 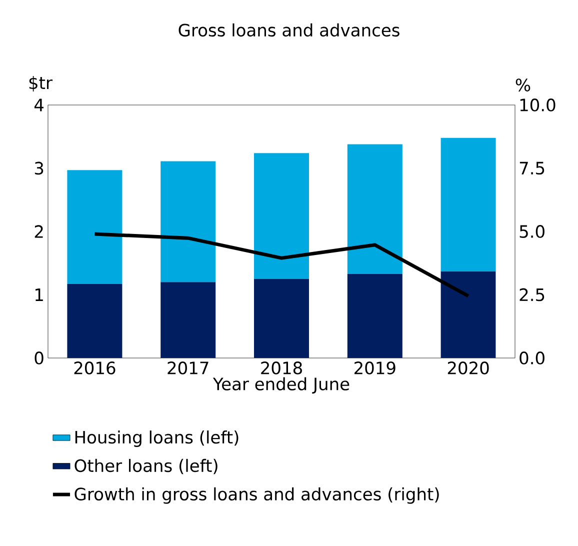 What do you see at coordinates (375, 368) in the screenshot?
I see `x-tick-label: 2019` at bounding box center [375, 368].